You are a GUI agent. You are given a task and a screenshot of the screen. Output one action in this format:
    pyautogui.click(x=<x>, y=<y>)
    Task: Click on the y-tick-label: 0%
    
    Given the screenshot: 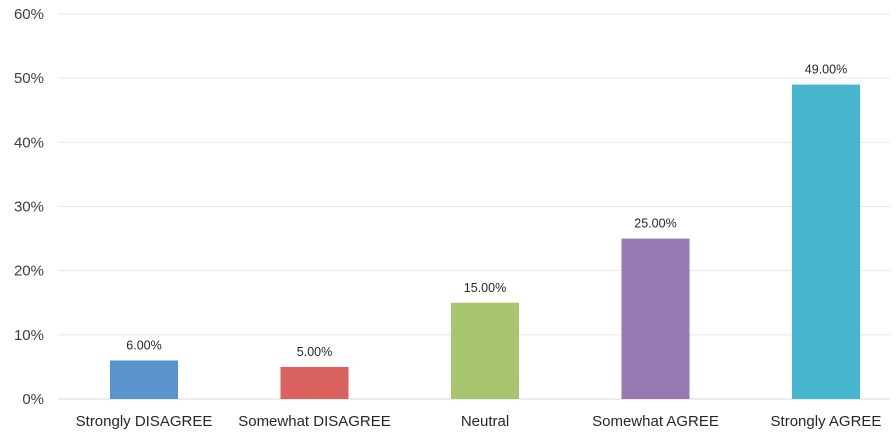 What is the action you would take?
    pyautogui.click(x=33, y=399)
    